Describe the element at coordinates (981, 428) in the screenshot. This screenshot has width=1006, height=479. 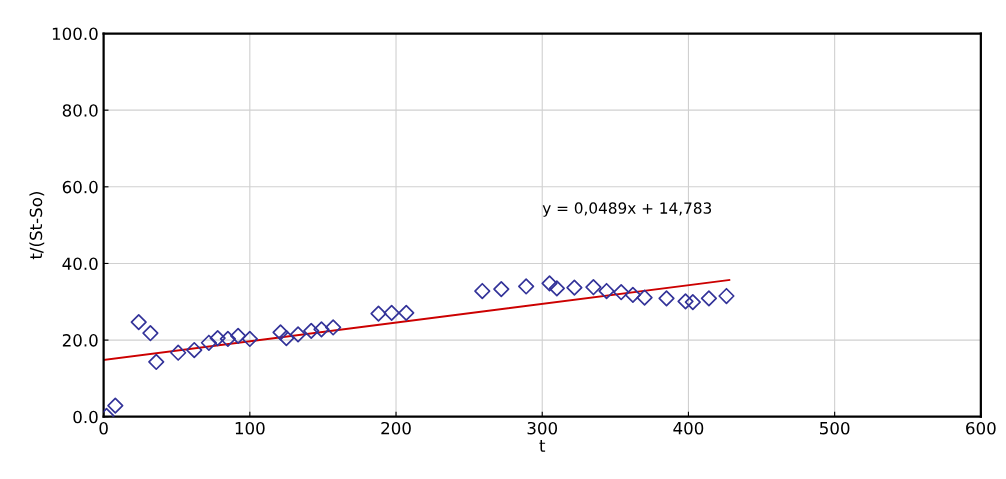
I see `x-tick-label: 600` at that location.